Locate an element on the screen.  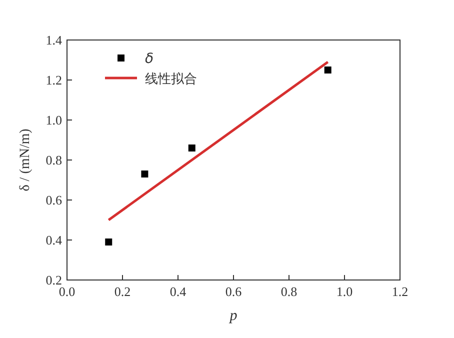
x-tick-label: 1.2 is located at coordinates (400, 291).